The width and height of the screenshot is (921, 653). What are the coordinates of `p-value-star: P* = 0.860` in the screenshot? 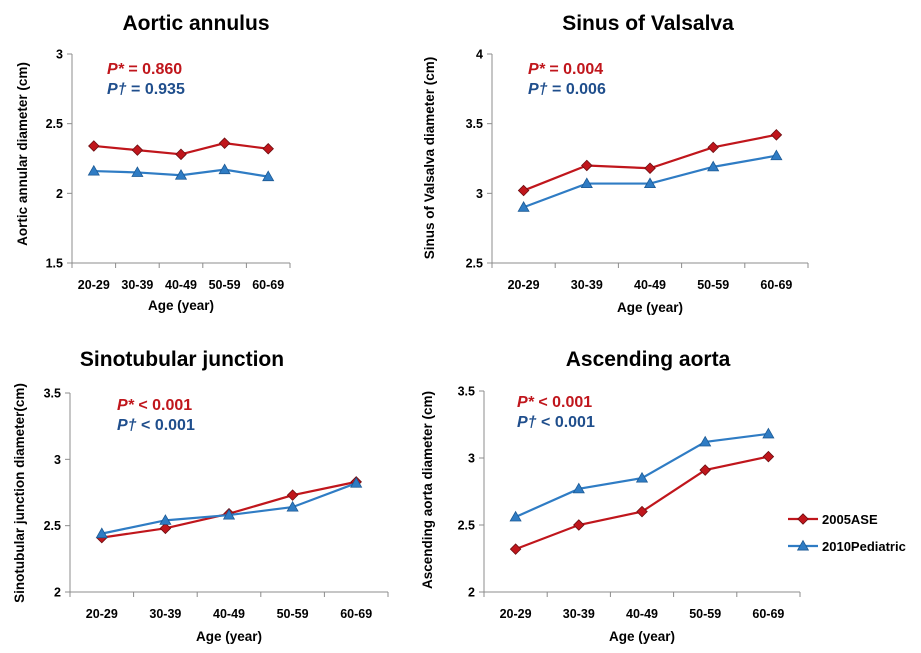 It's located at (144, 69).